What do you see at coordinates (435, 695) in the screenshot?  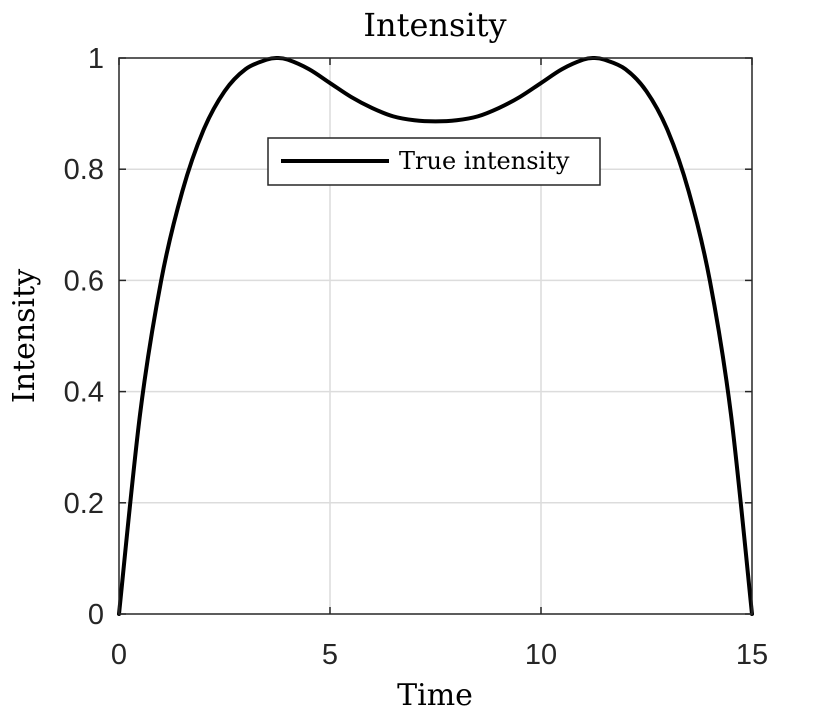 I see `x-axis-label: Time` at bounding box center [435, 695].